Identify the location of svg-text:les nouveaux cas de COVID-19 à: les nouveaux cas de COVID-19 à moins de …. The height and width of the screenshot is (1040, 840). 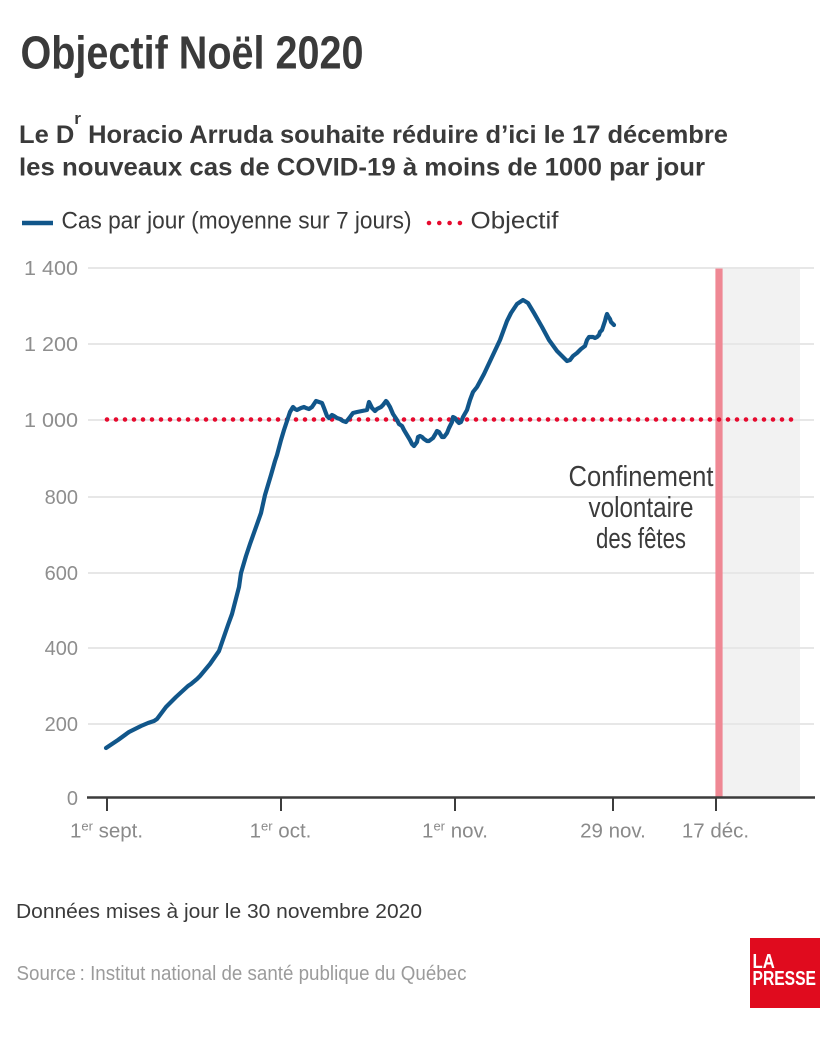
(362, 168).